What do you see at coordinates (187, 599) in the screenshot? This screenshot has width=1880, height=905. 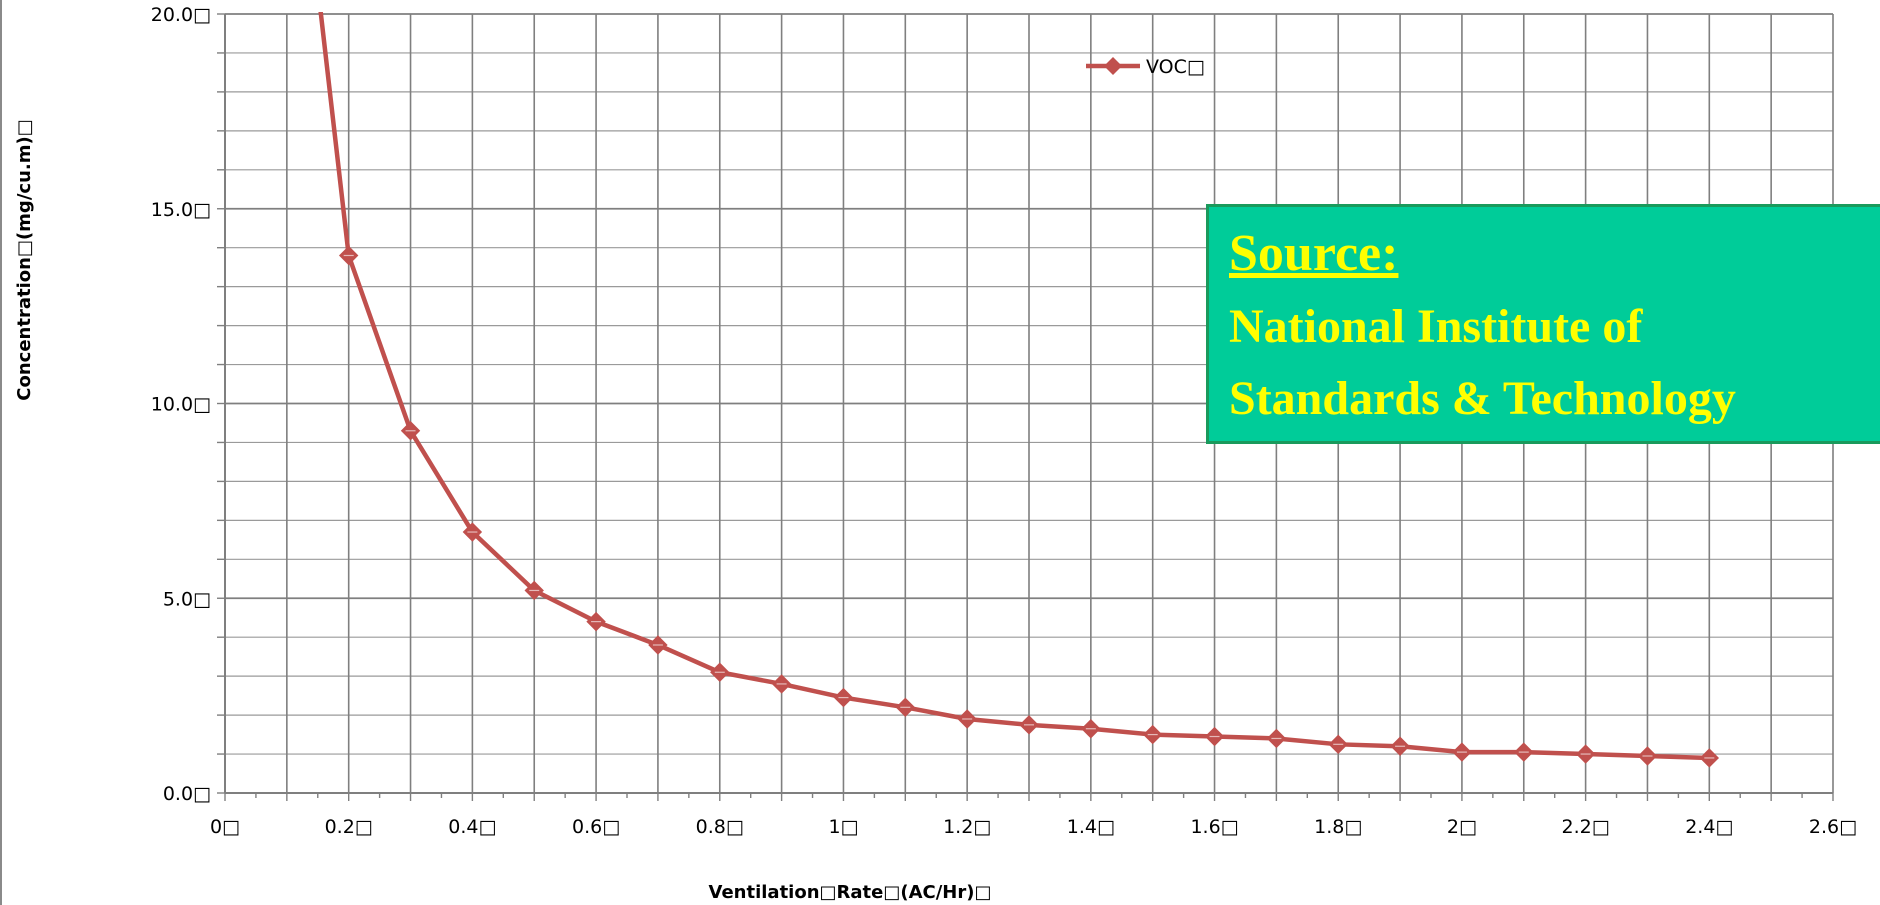 I see `y-tick-label: 5.0□` at bounding box center [187, 599].